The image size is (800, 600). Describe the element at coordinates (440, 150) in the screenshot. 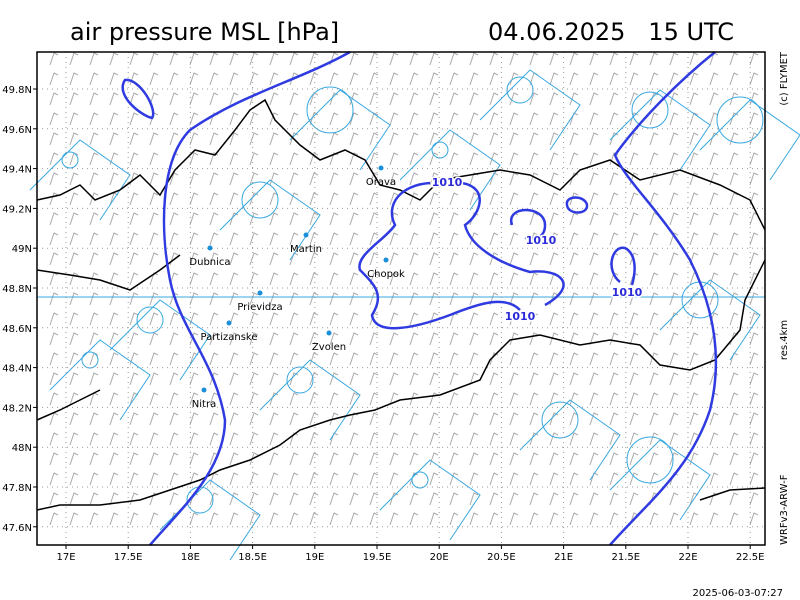

I see `contour-cell` at that location.